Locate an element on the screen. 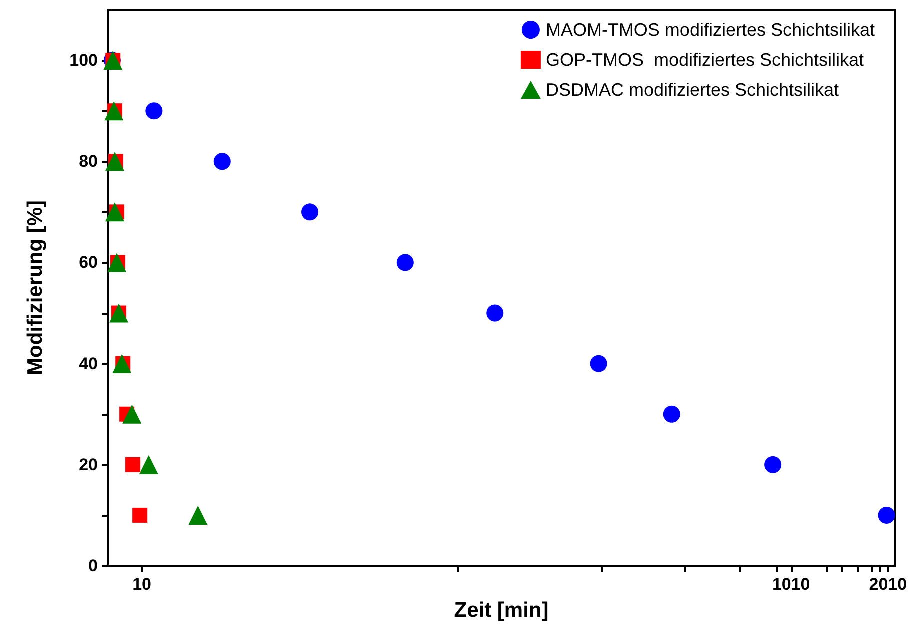  x-axis-title: Zeit [min] is located at coordinates (501, 610).